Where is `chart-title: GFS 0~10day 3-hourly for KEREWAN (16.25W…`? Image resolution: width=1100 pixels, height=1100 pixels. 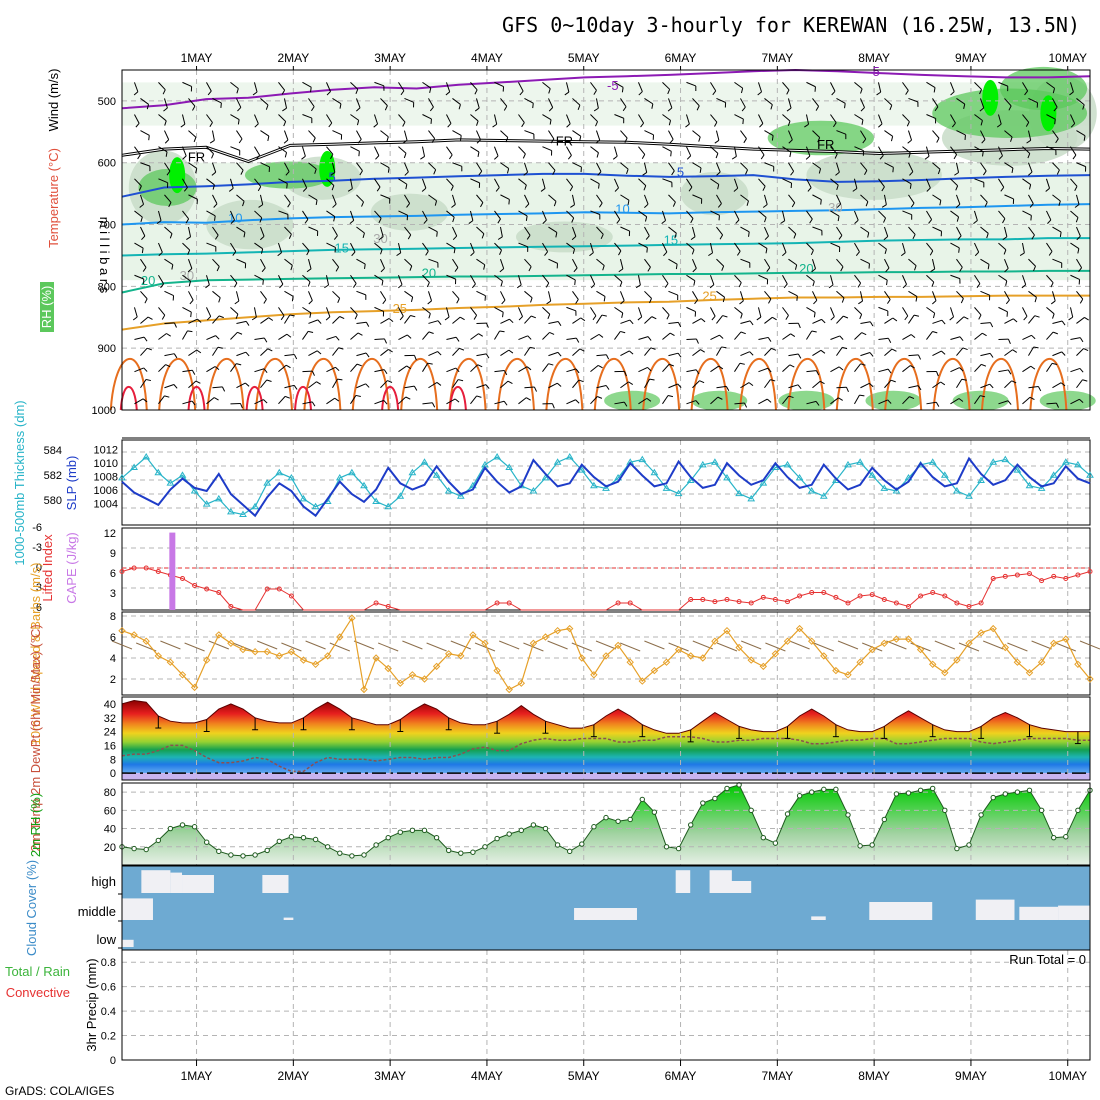
chart-title: GFS 0~10day 3-hourly for KEREWAN (16.25W… is located at coordinates (791, 25).